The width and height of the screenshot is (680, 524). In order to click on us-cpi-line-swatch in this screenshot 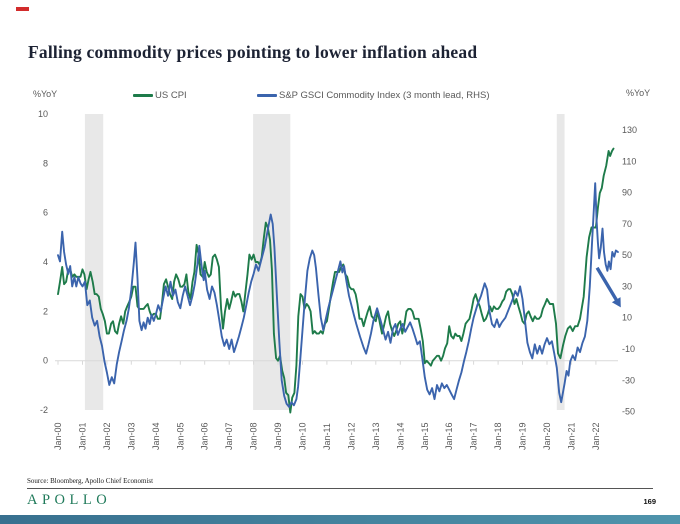, I will do `click(143, 95)`.